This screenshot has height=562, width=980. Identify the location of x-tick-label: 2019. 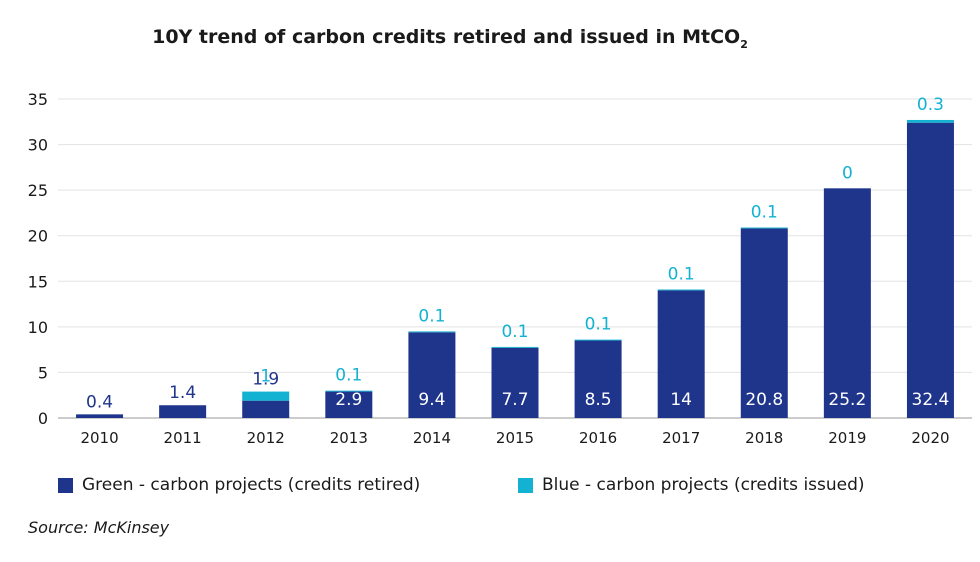
(847, 438).